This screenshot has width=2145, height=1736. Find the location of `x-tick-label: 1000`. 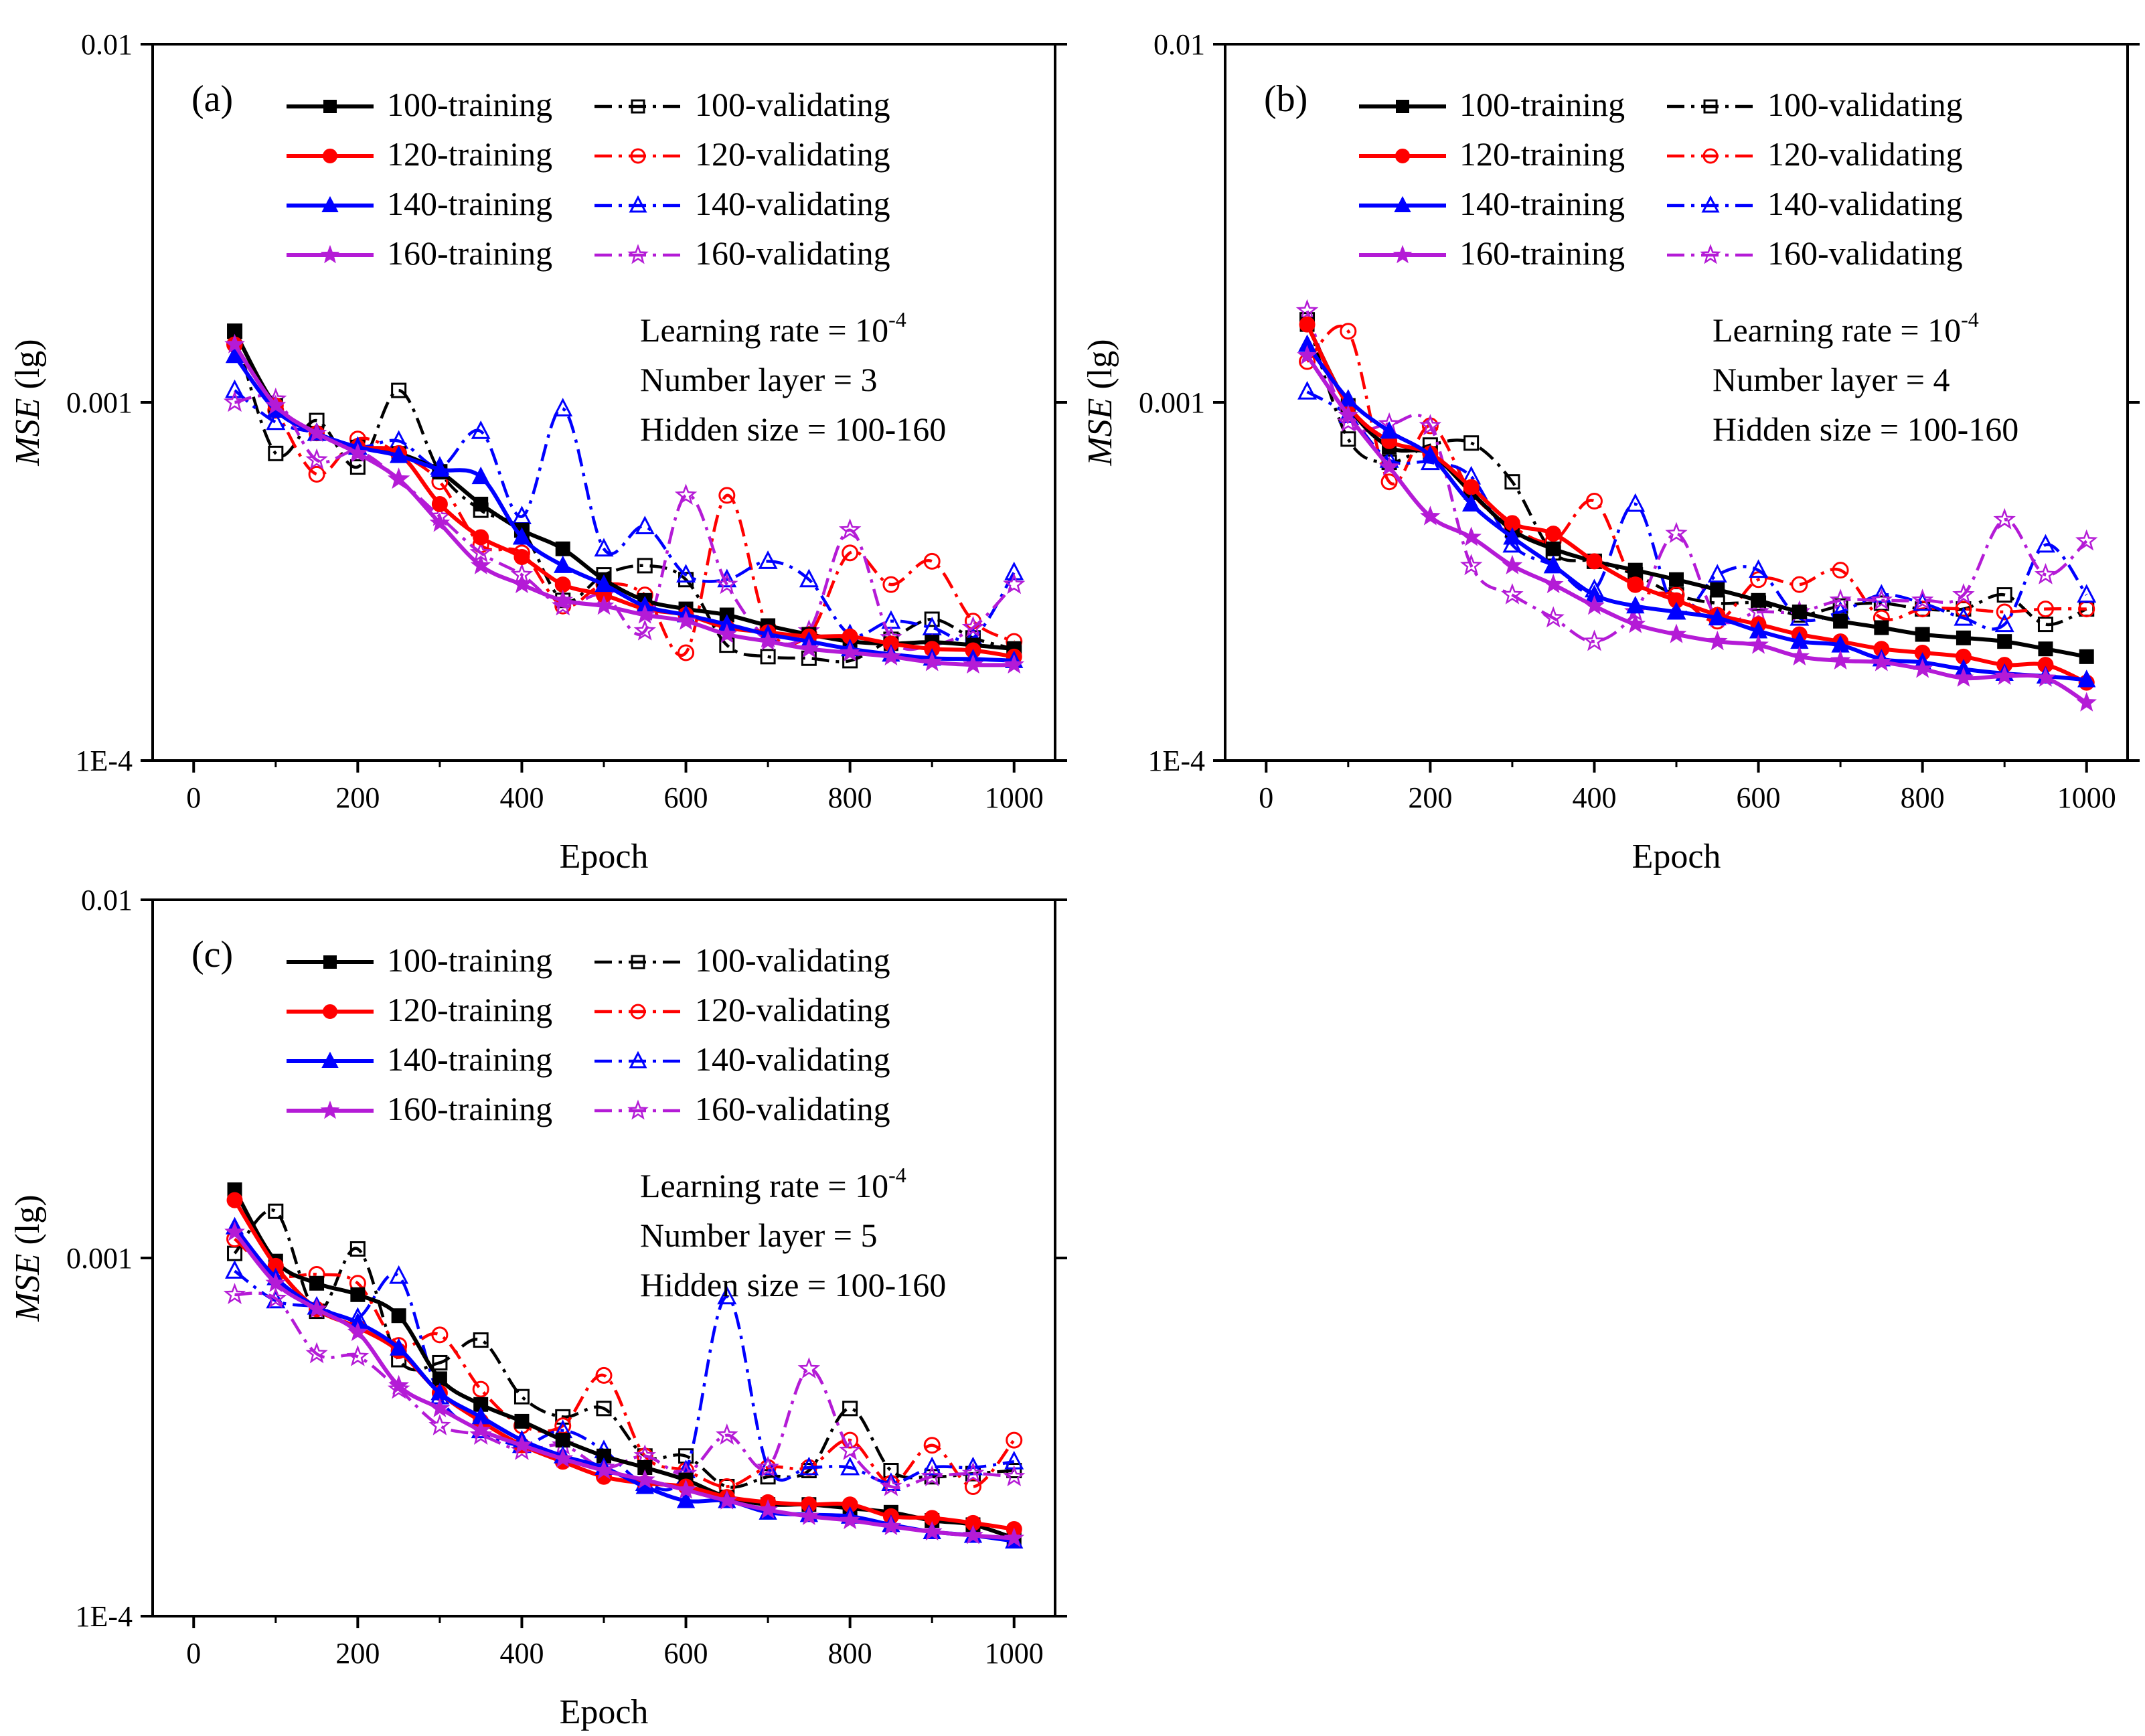

x-tick-label: 1000 is located at coordinates (2086, 798).